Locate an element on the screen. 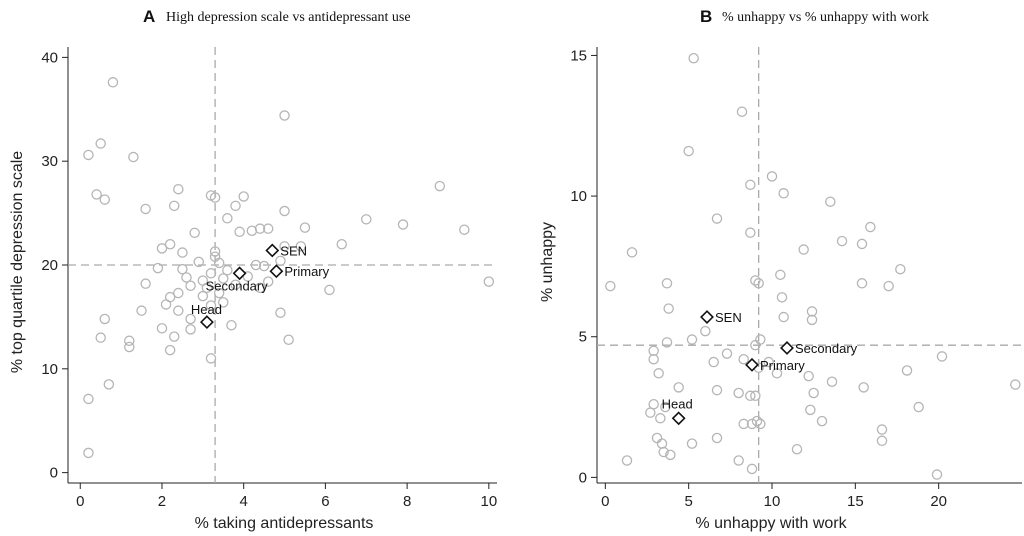 This screenshot has width=1024, height=536. panel-a-y-tick-label: 20 is located at coordinates (49, 265).